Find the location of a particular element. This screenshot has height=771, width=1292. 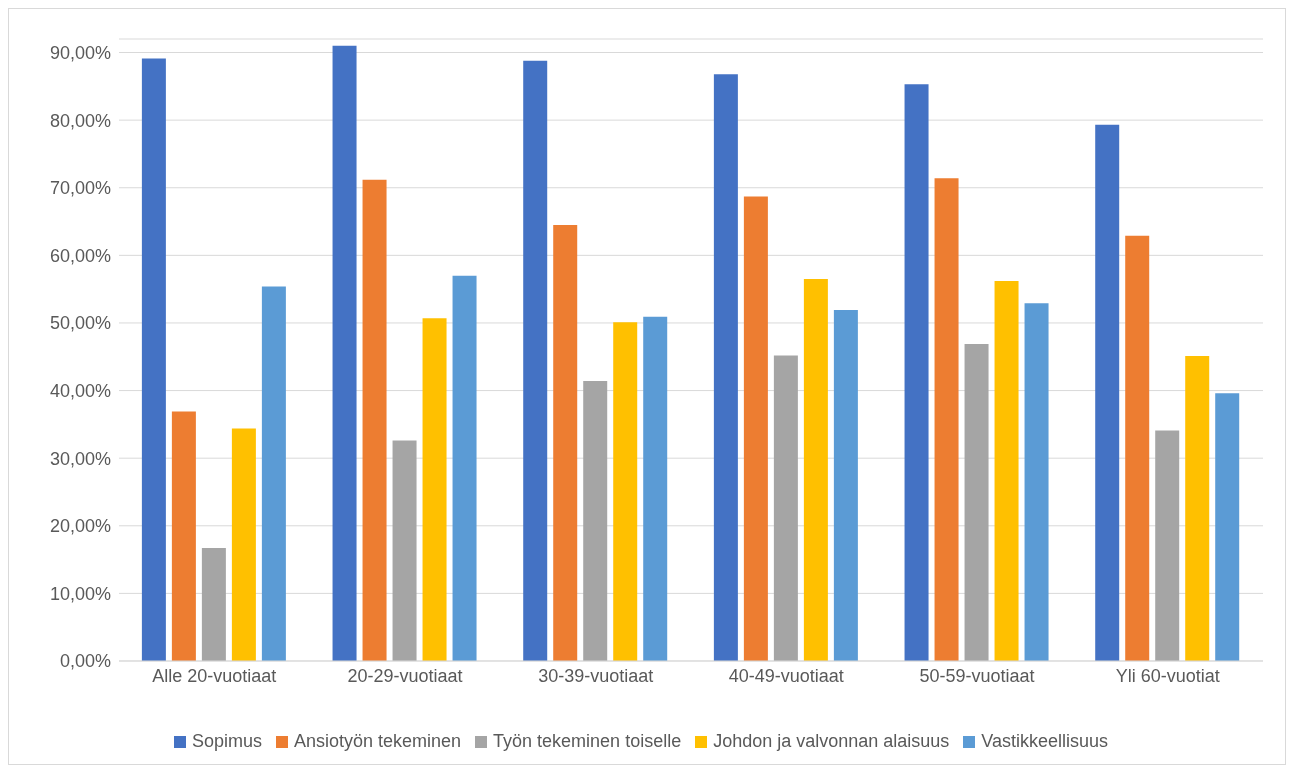

y-tick-label: 50,00% is located at coordinates (80, 323).